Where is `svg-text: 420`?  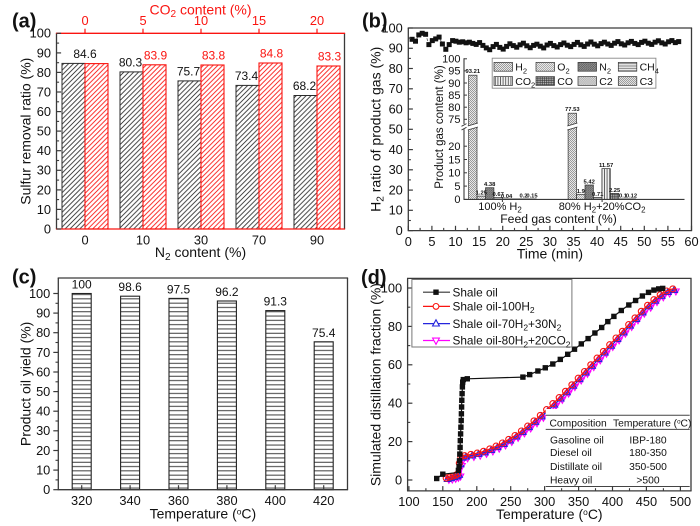
svg-text: 420 is located at coordinates (323, 500).